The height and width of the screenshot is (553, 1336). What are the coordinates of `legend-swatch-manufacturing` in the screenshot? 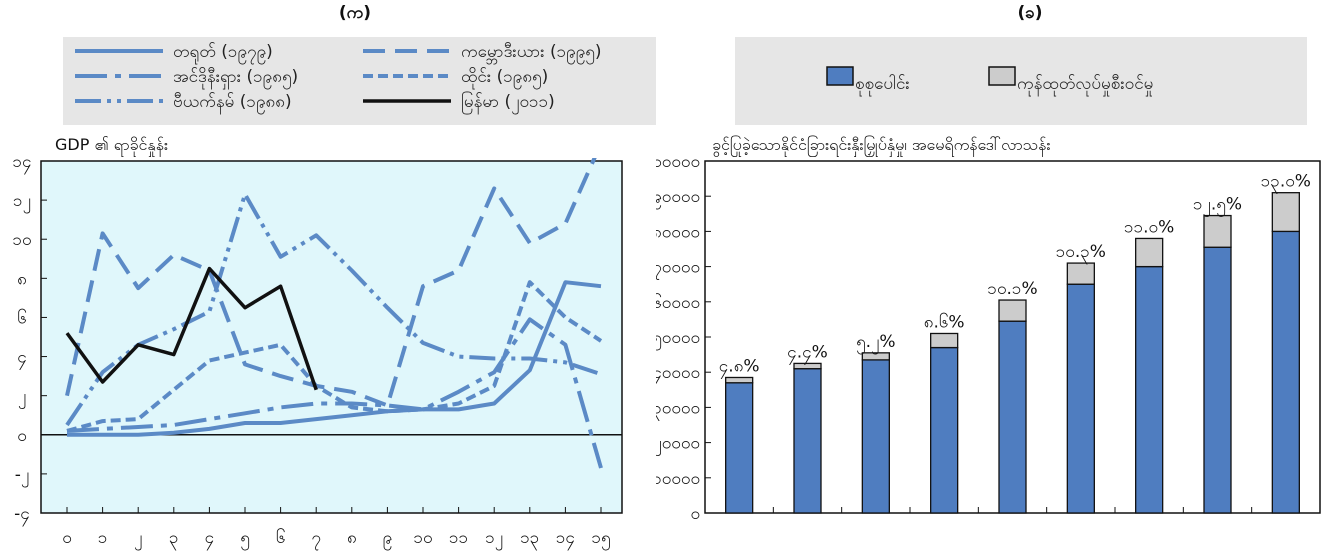 It's located at (1002, 76).